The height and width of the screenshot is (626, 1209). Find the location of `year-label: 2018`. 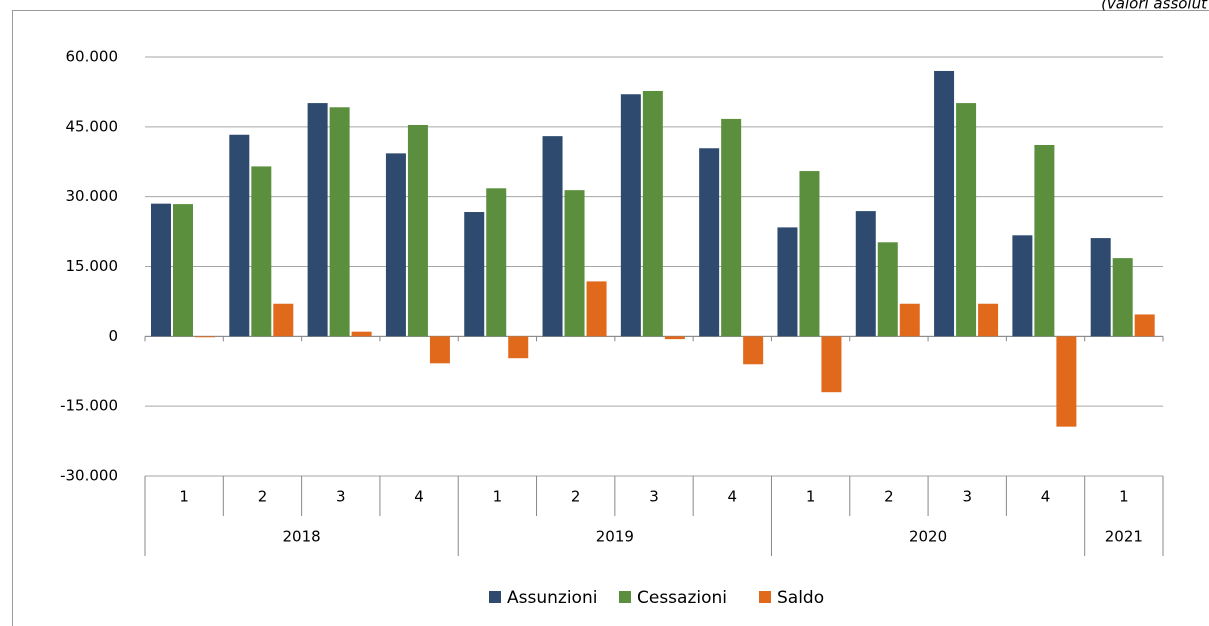

year-label: 2018 is located at coordinates (302, 537).